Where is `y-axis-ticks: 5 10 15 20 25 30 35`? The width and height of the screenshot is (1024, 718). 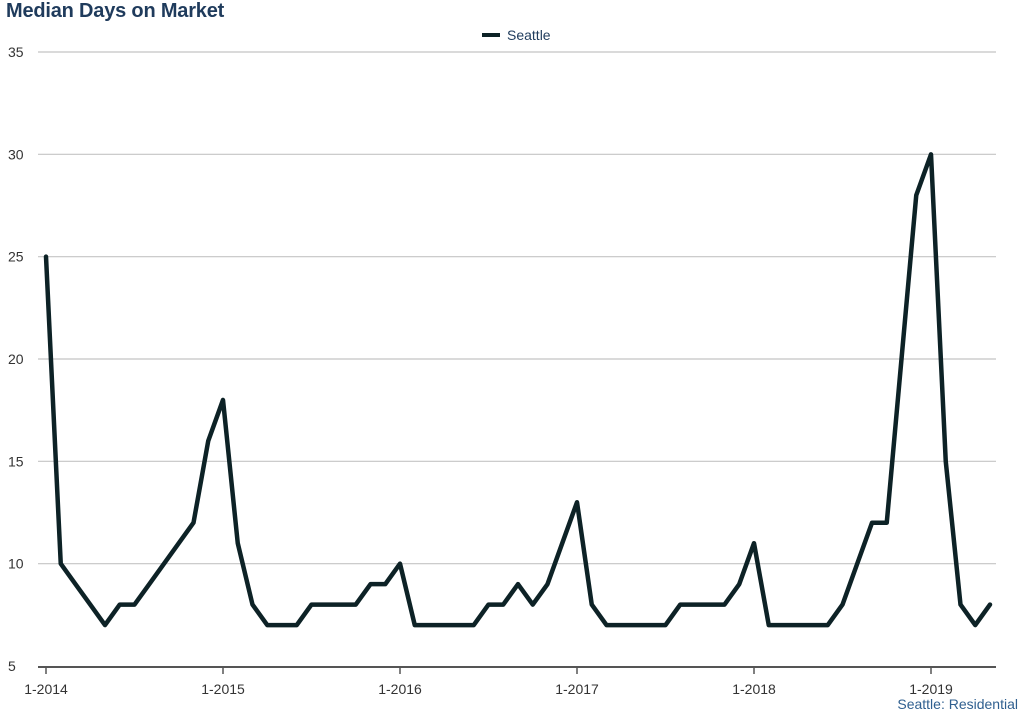 y-axis-ticks: 5 10 15 20 25 30 35 is located at coordinates (16, 359).